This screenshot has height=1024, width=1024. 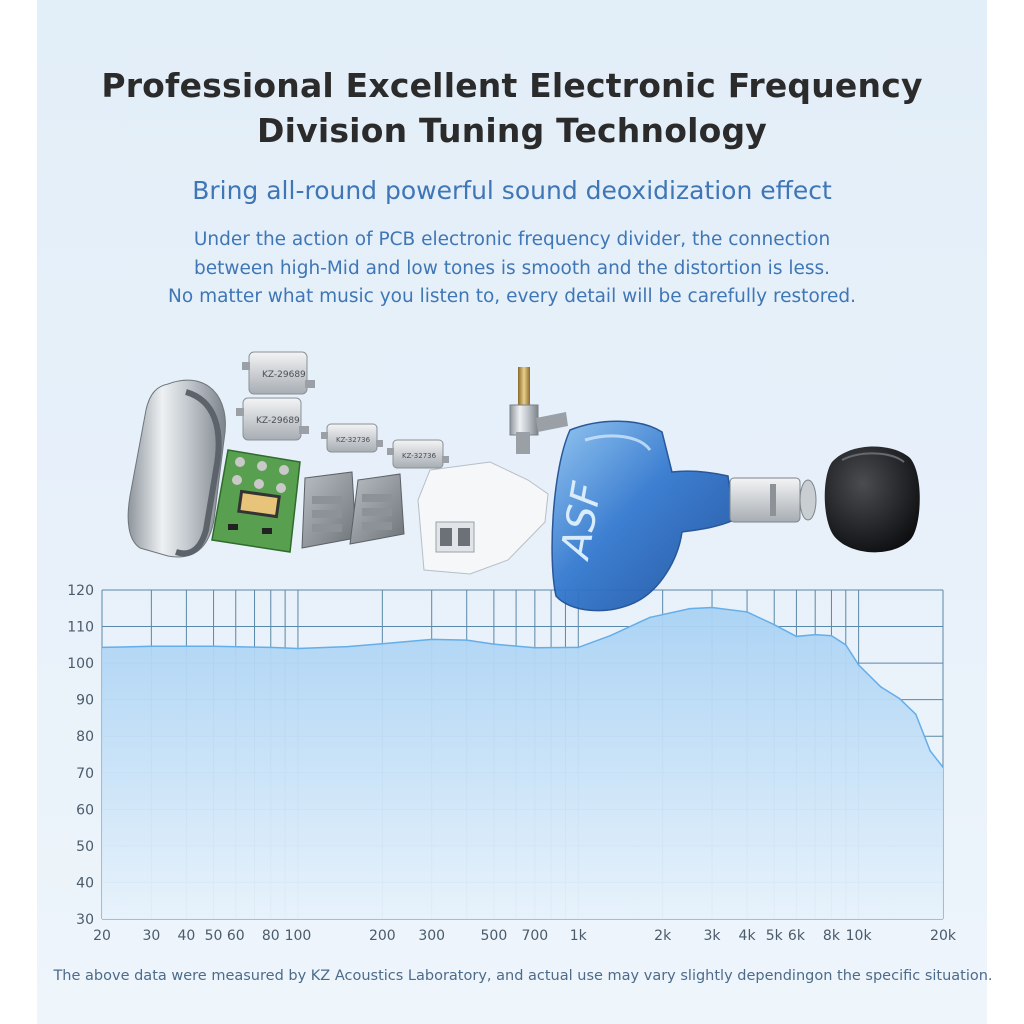 I want to click on x-tick-label: 60, so click(x=236, y=936).